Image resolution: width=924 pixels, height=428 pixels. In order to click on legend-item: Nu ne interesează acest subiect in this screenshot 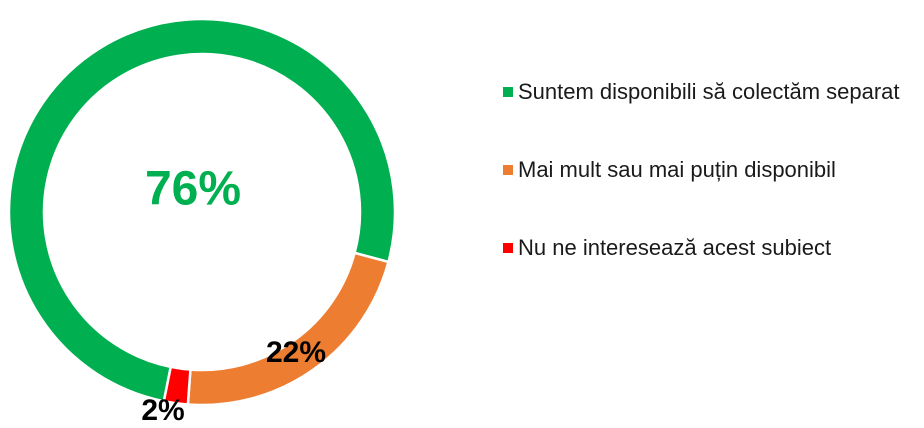, I will do `click(669, 247)`.